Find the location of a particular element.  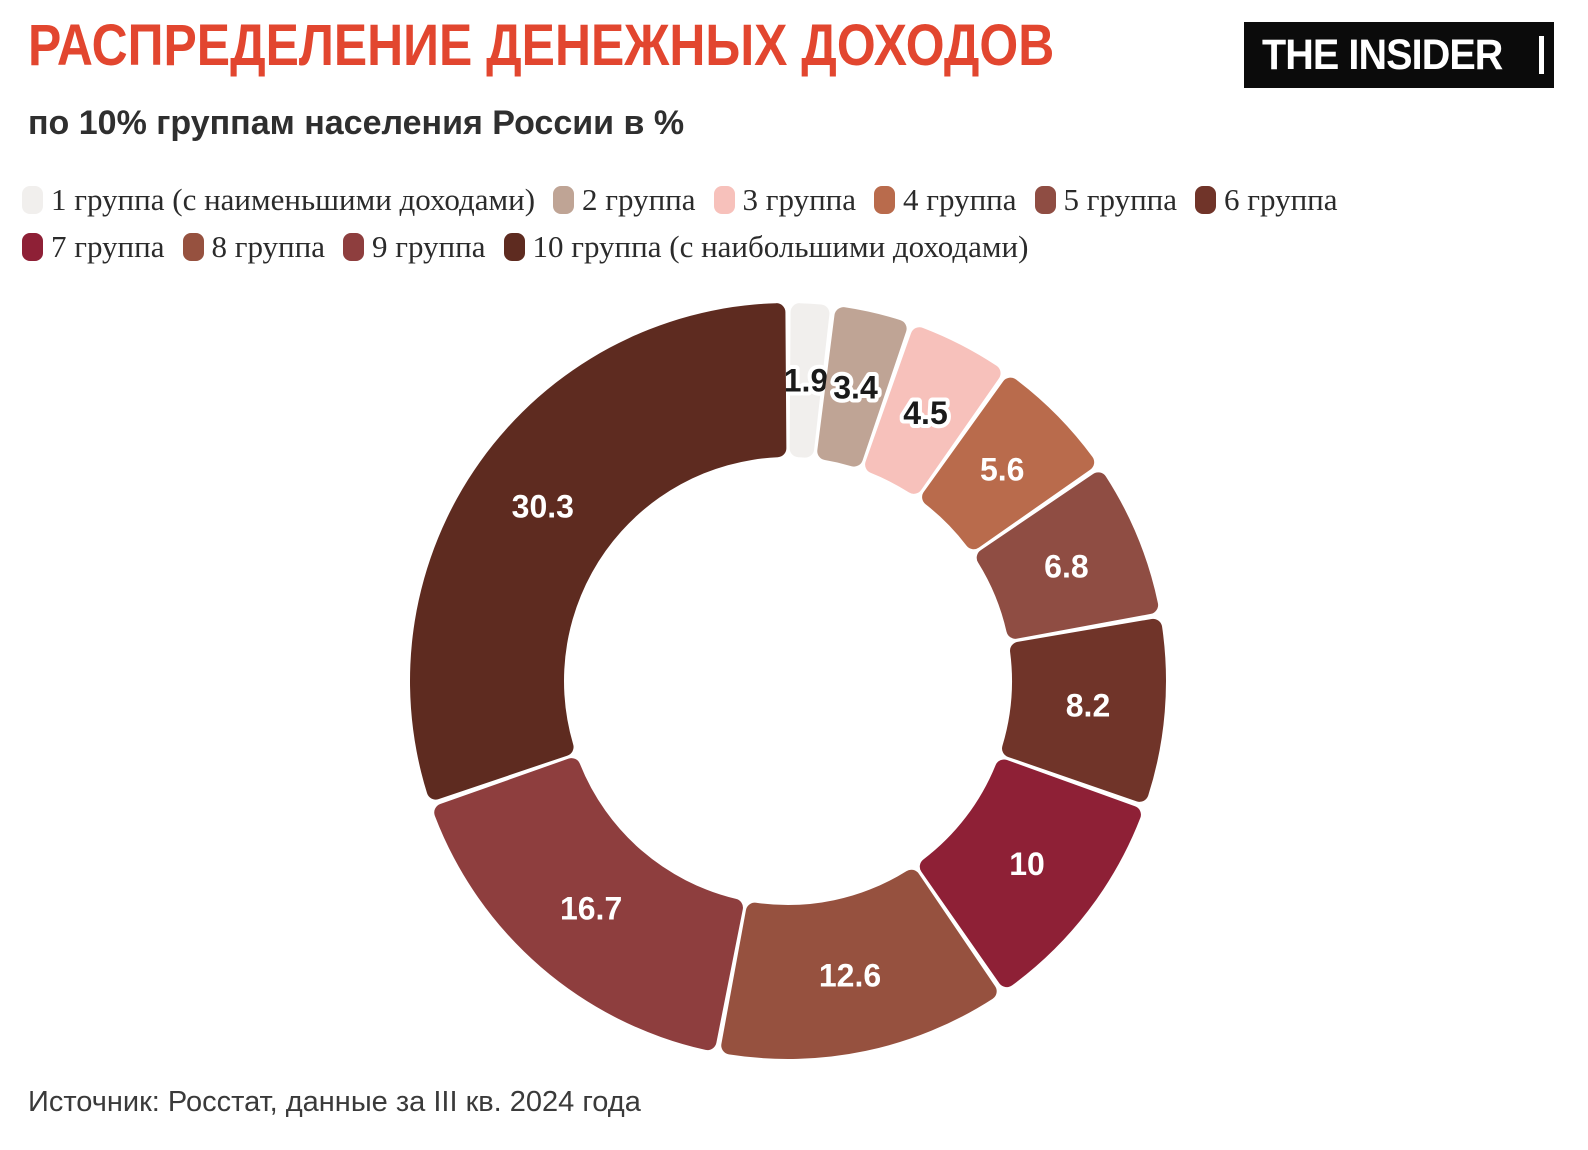

segment-value-label: 8.2 is located at coordinates (1088, 706).